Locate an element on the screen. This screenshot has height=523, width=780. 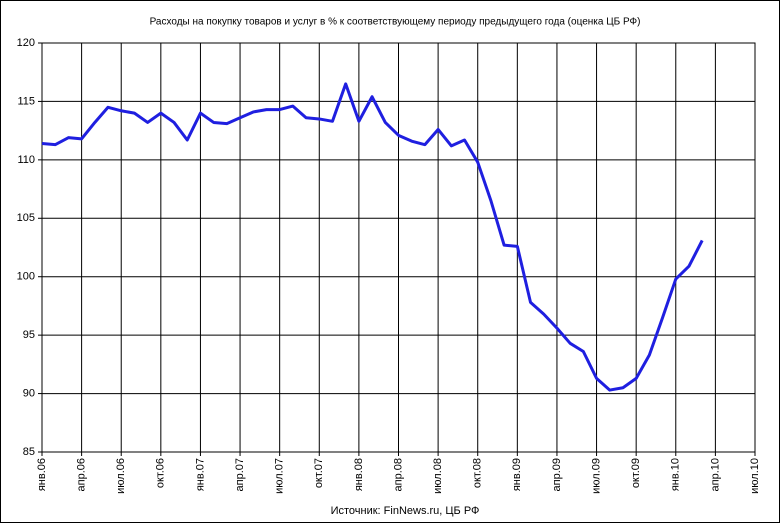
x-tick-label: апр.06 is located at coordinates (82, 474).